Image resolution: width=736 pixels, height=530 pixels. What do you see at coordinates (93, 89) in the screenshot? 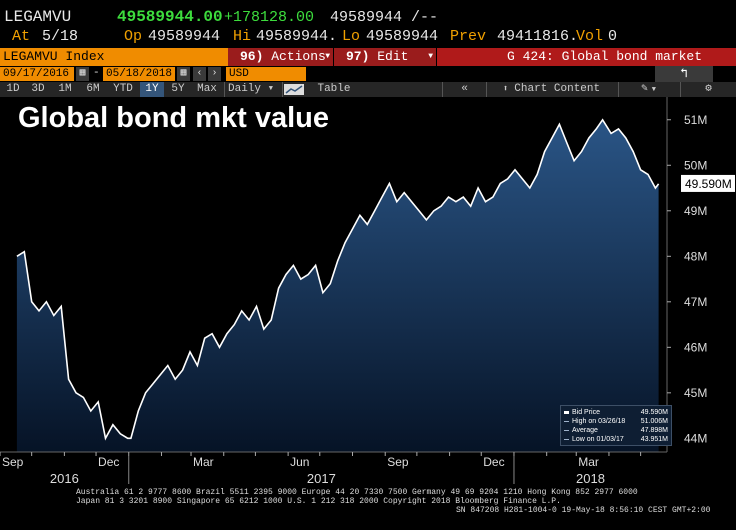
I see `period-6m-button: 6M` at bounding box center [93, 89].